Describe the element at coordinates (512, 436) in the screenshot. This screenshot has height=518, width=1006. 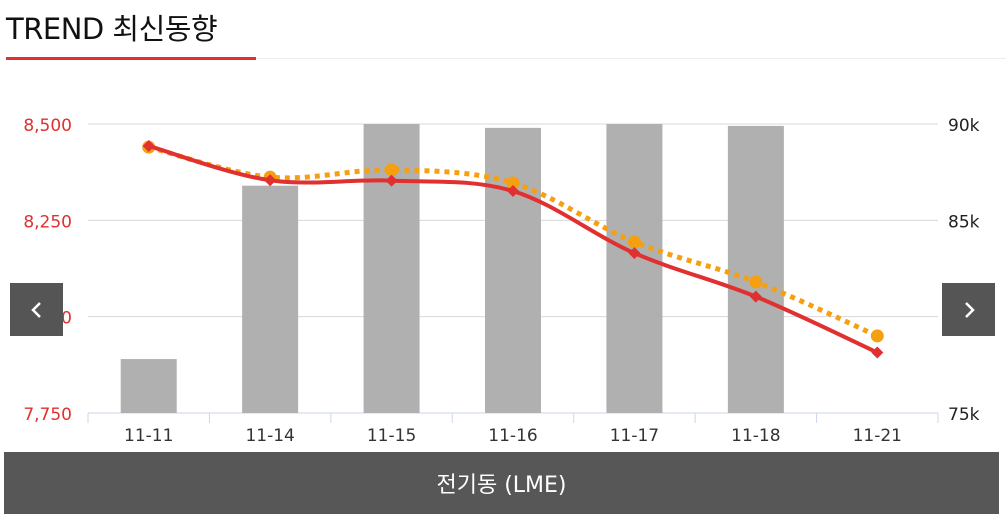
I see `x-tick-label: 11-16` at that location.